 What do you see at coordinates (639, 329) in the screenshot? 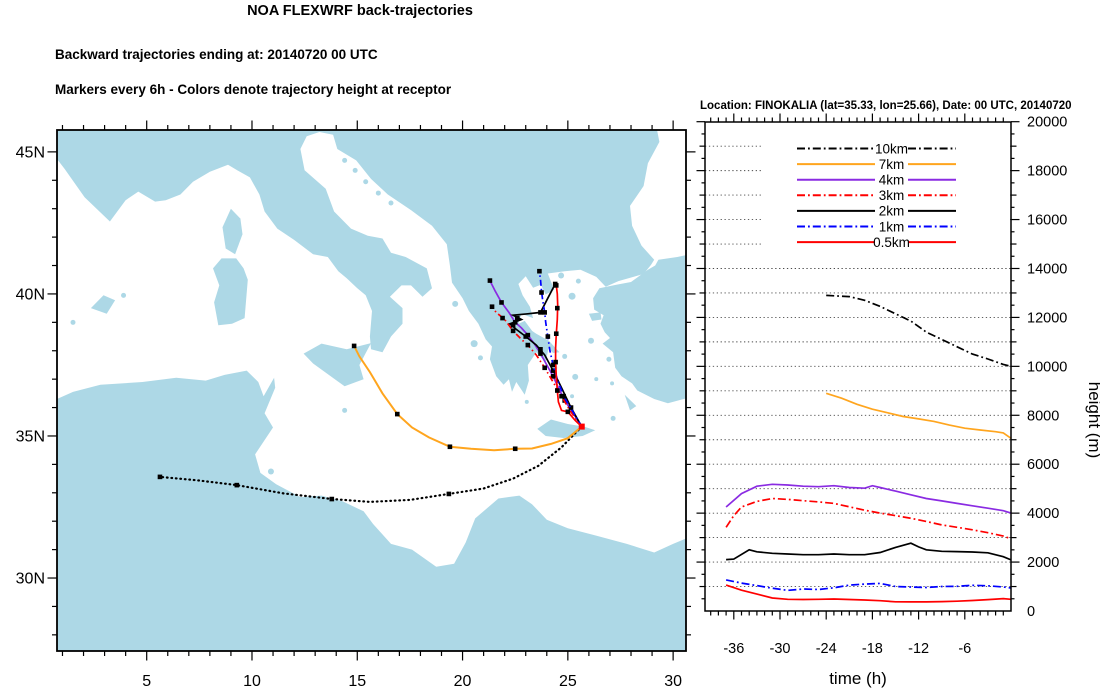
I see `land-anatolia` at bounding box center [639, 329].